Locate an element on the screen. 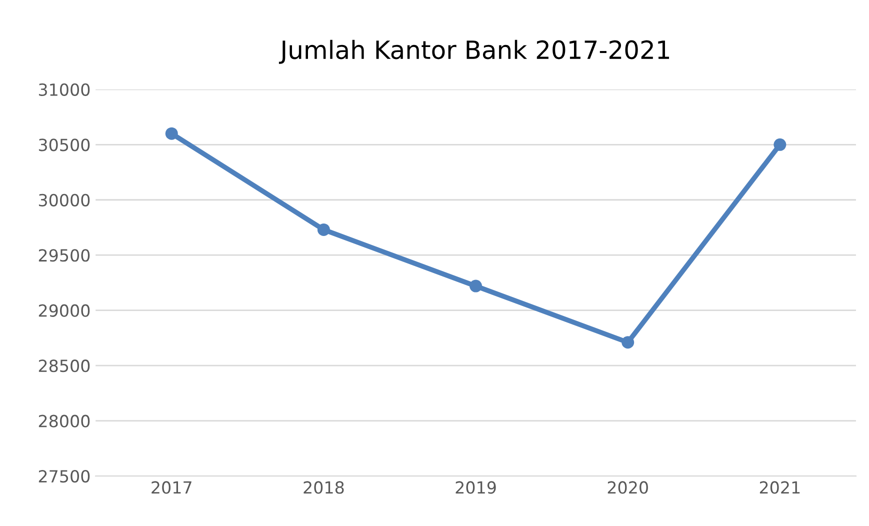 The width and height of the screenshot is (869, 526). y-tick-label: 27500 is located at coordinates (64, 476).